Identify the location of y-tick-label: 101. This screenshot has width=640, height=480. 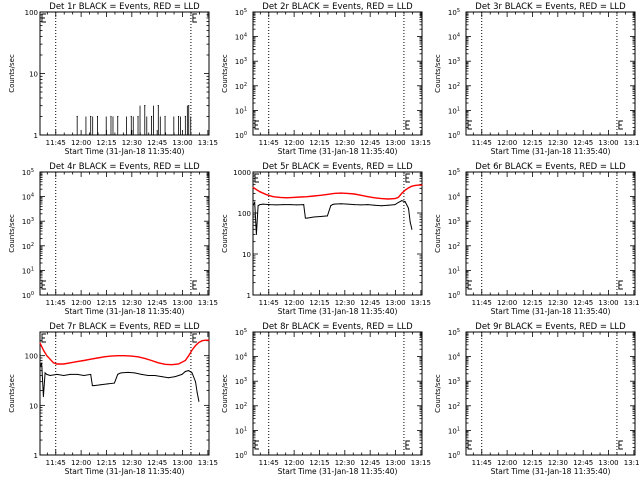
(454, 430).